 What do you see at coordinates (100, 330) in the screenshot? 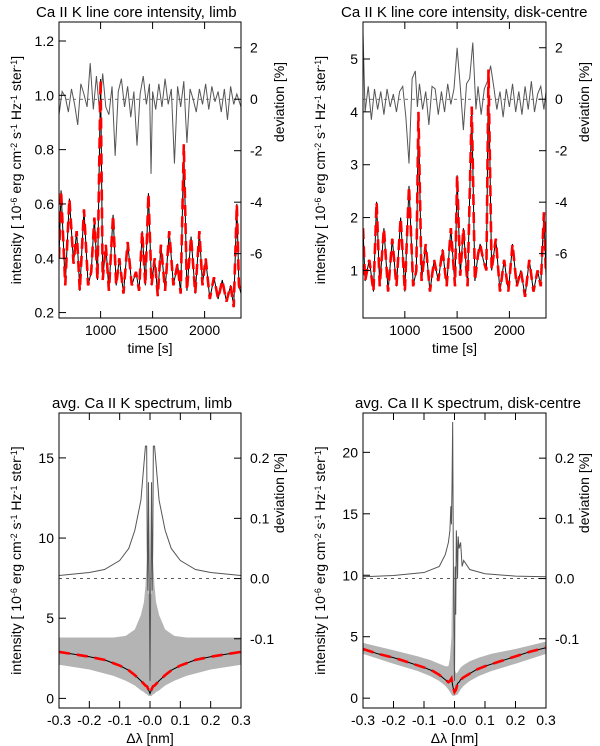
I see `x-tick-label: 1000` at bounding box center [100, 330].